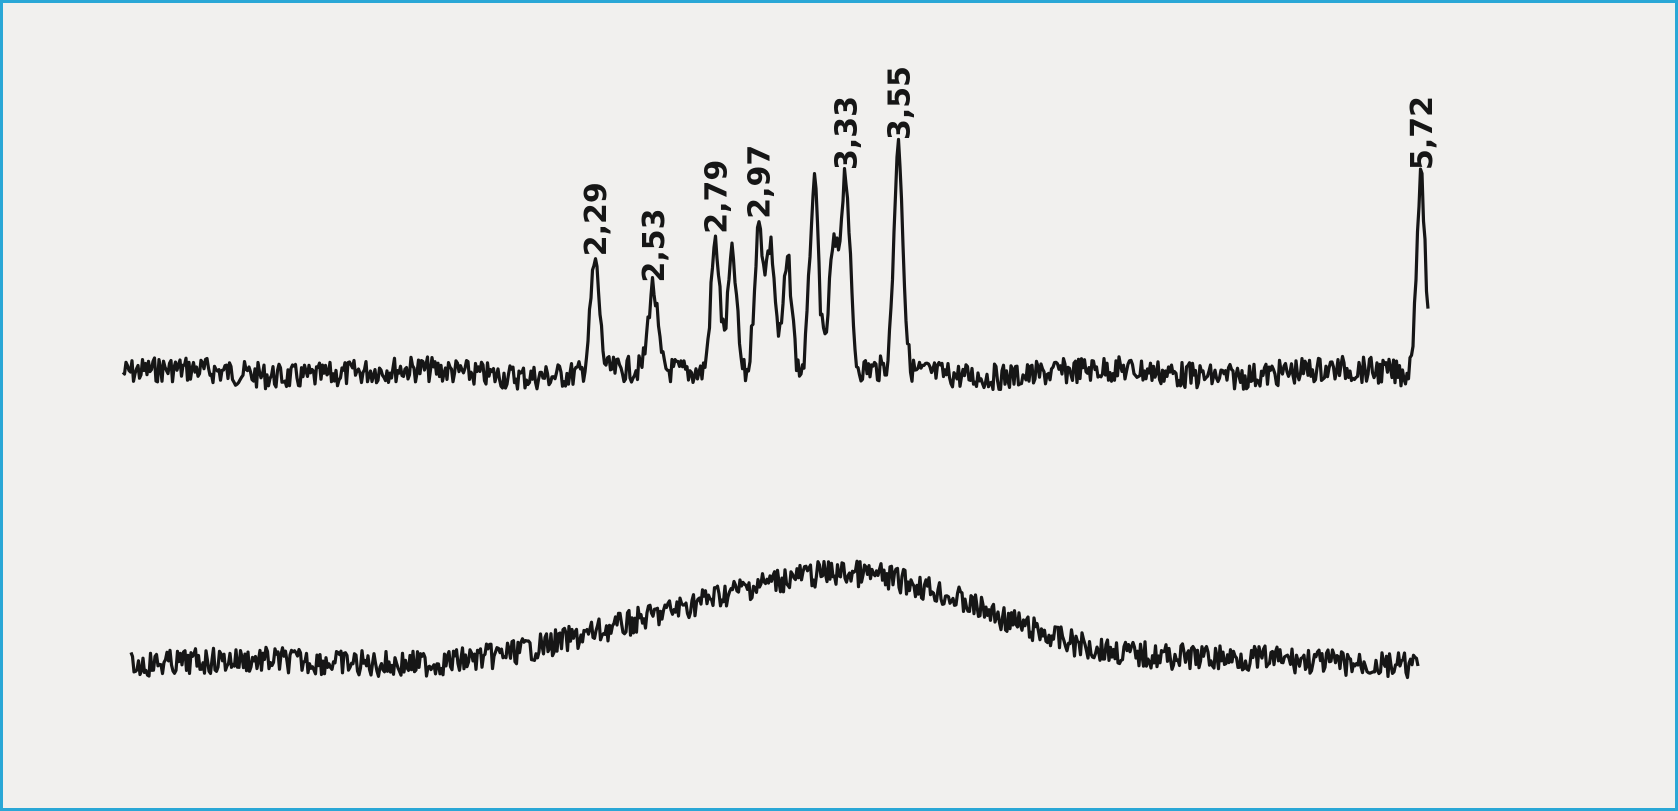 Image resolution: width=1678 pixels, height=811 pixels. Describe the element at coordinates (899, 103) in the screenshot. I see `peak-label: 3,55` at that location.